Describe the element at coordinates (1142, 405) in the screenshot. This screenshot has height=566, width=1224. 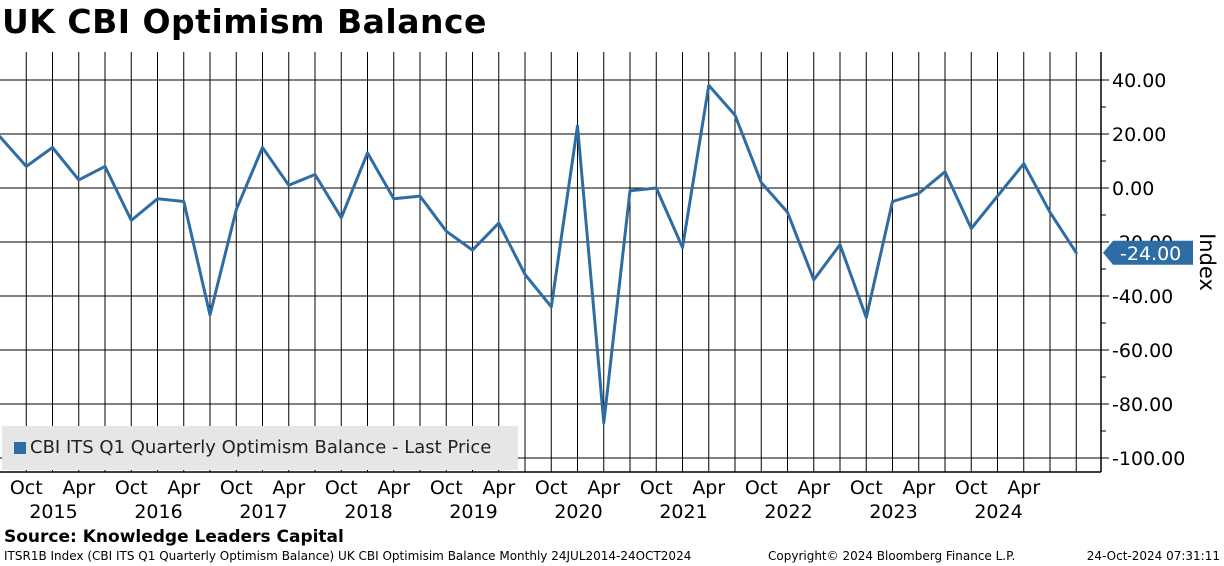
I see `y-tick-label: -80.00` at that location.